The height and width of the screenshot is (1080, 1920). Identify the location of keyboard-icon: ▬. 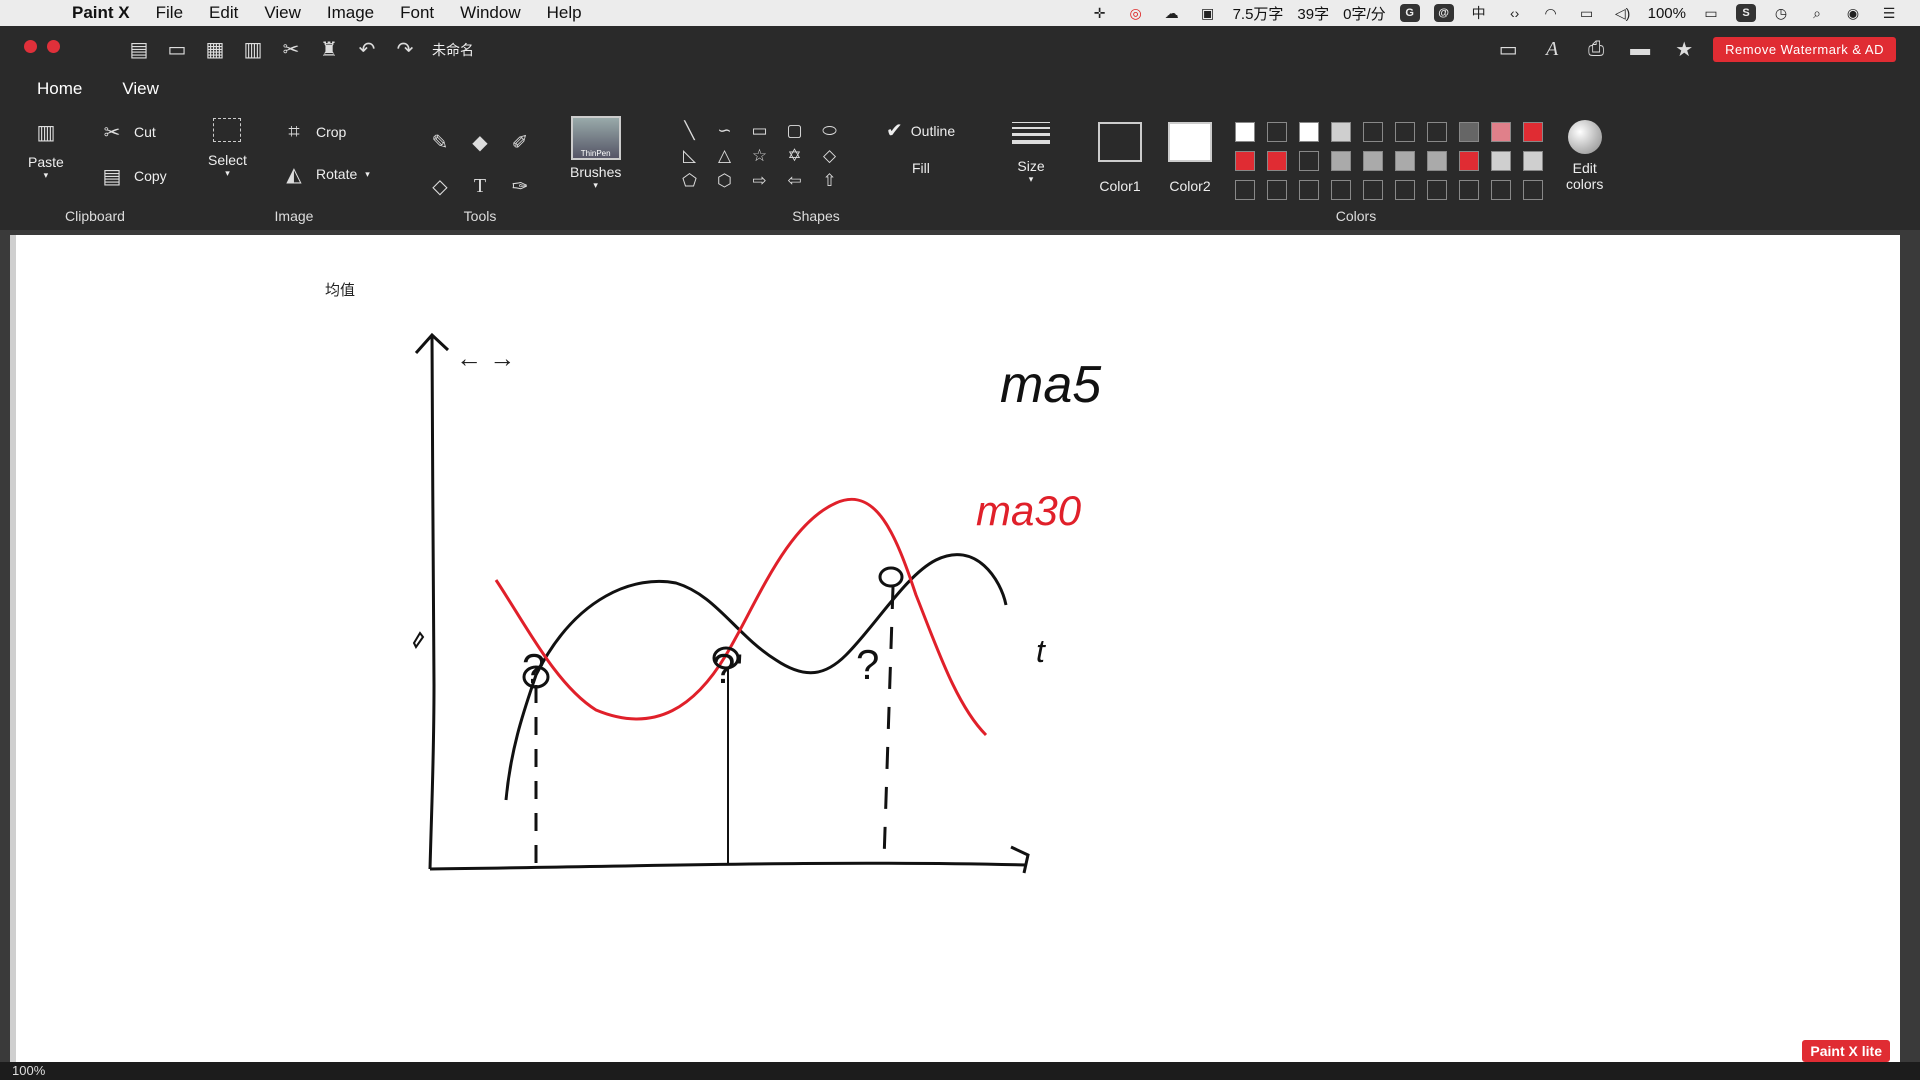
(1640, 48).